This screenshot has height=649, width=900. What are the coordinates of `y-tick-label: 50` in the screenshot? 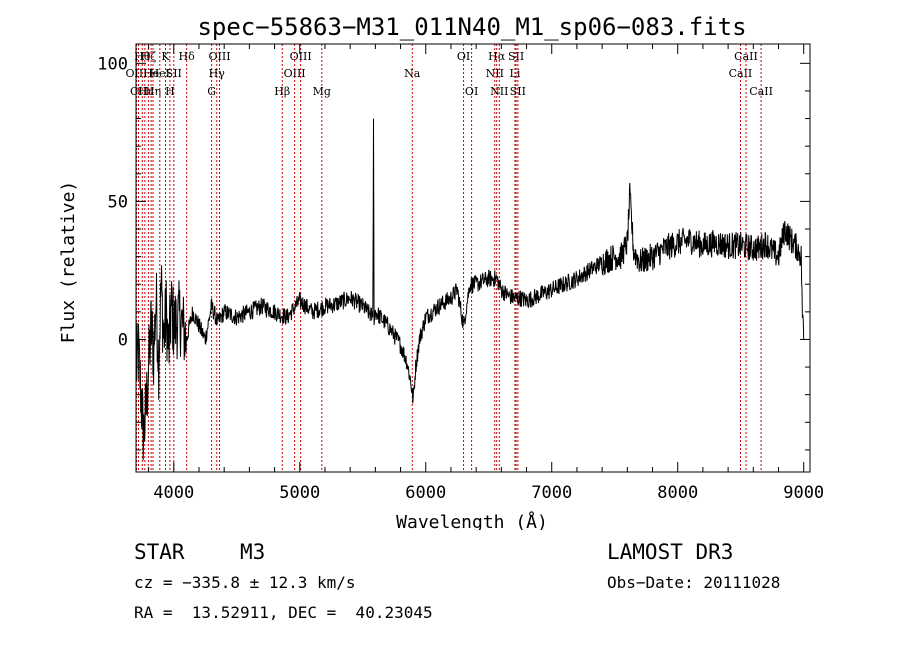 It's located at (118, 202).